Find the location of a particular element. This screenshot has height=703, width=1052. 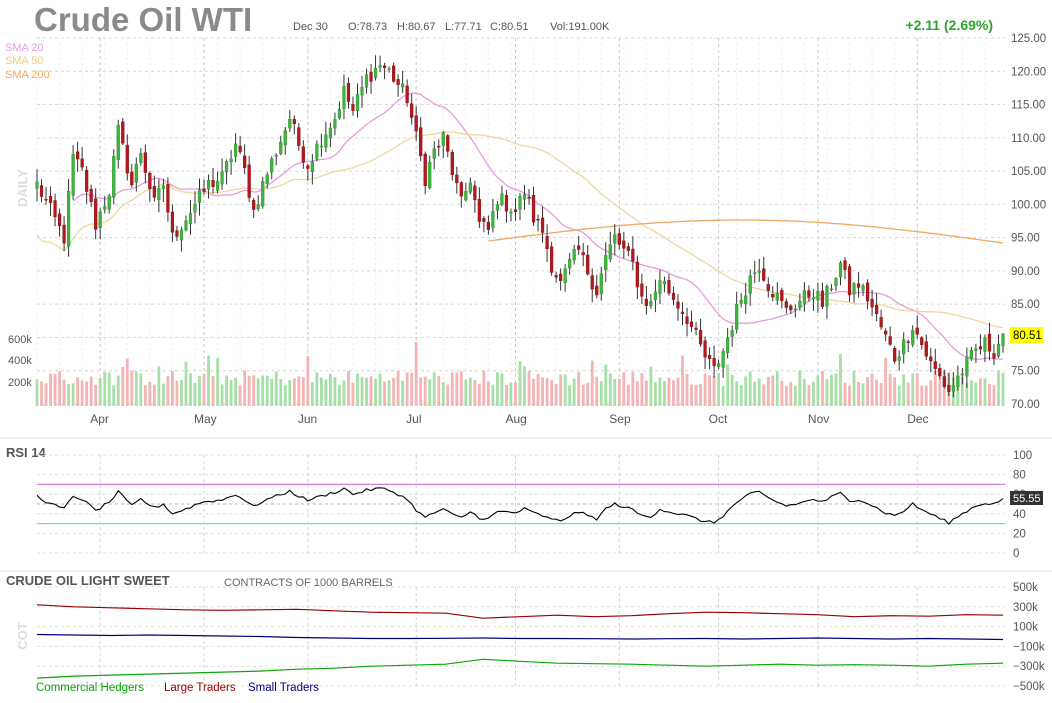

volume-bars is located at coordinates (520, 374).